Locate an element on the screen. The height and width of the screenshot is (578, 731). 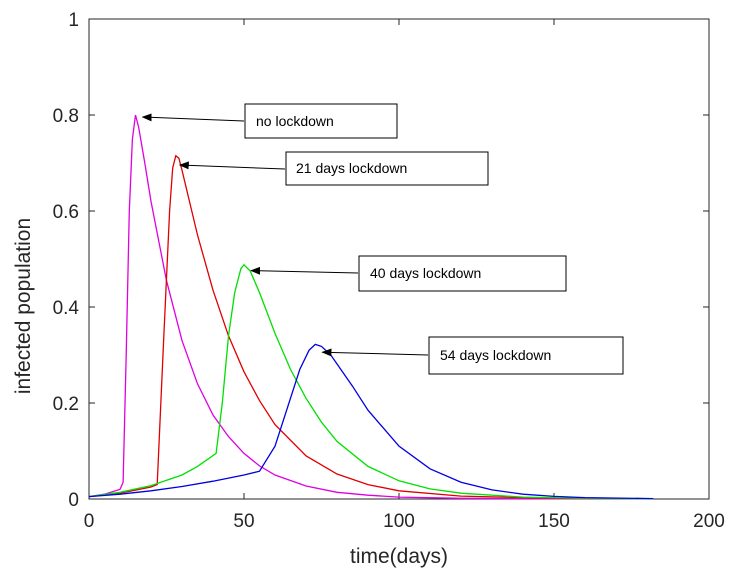
annotation-21-days: 21 days lockdown is located at coordinates (387, 168).